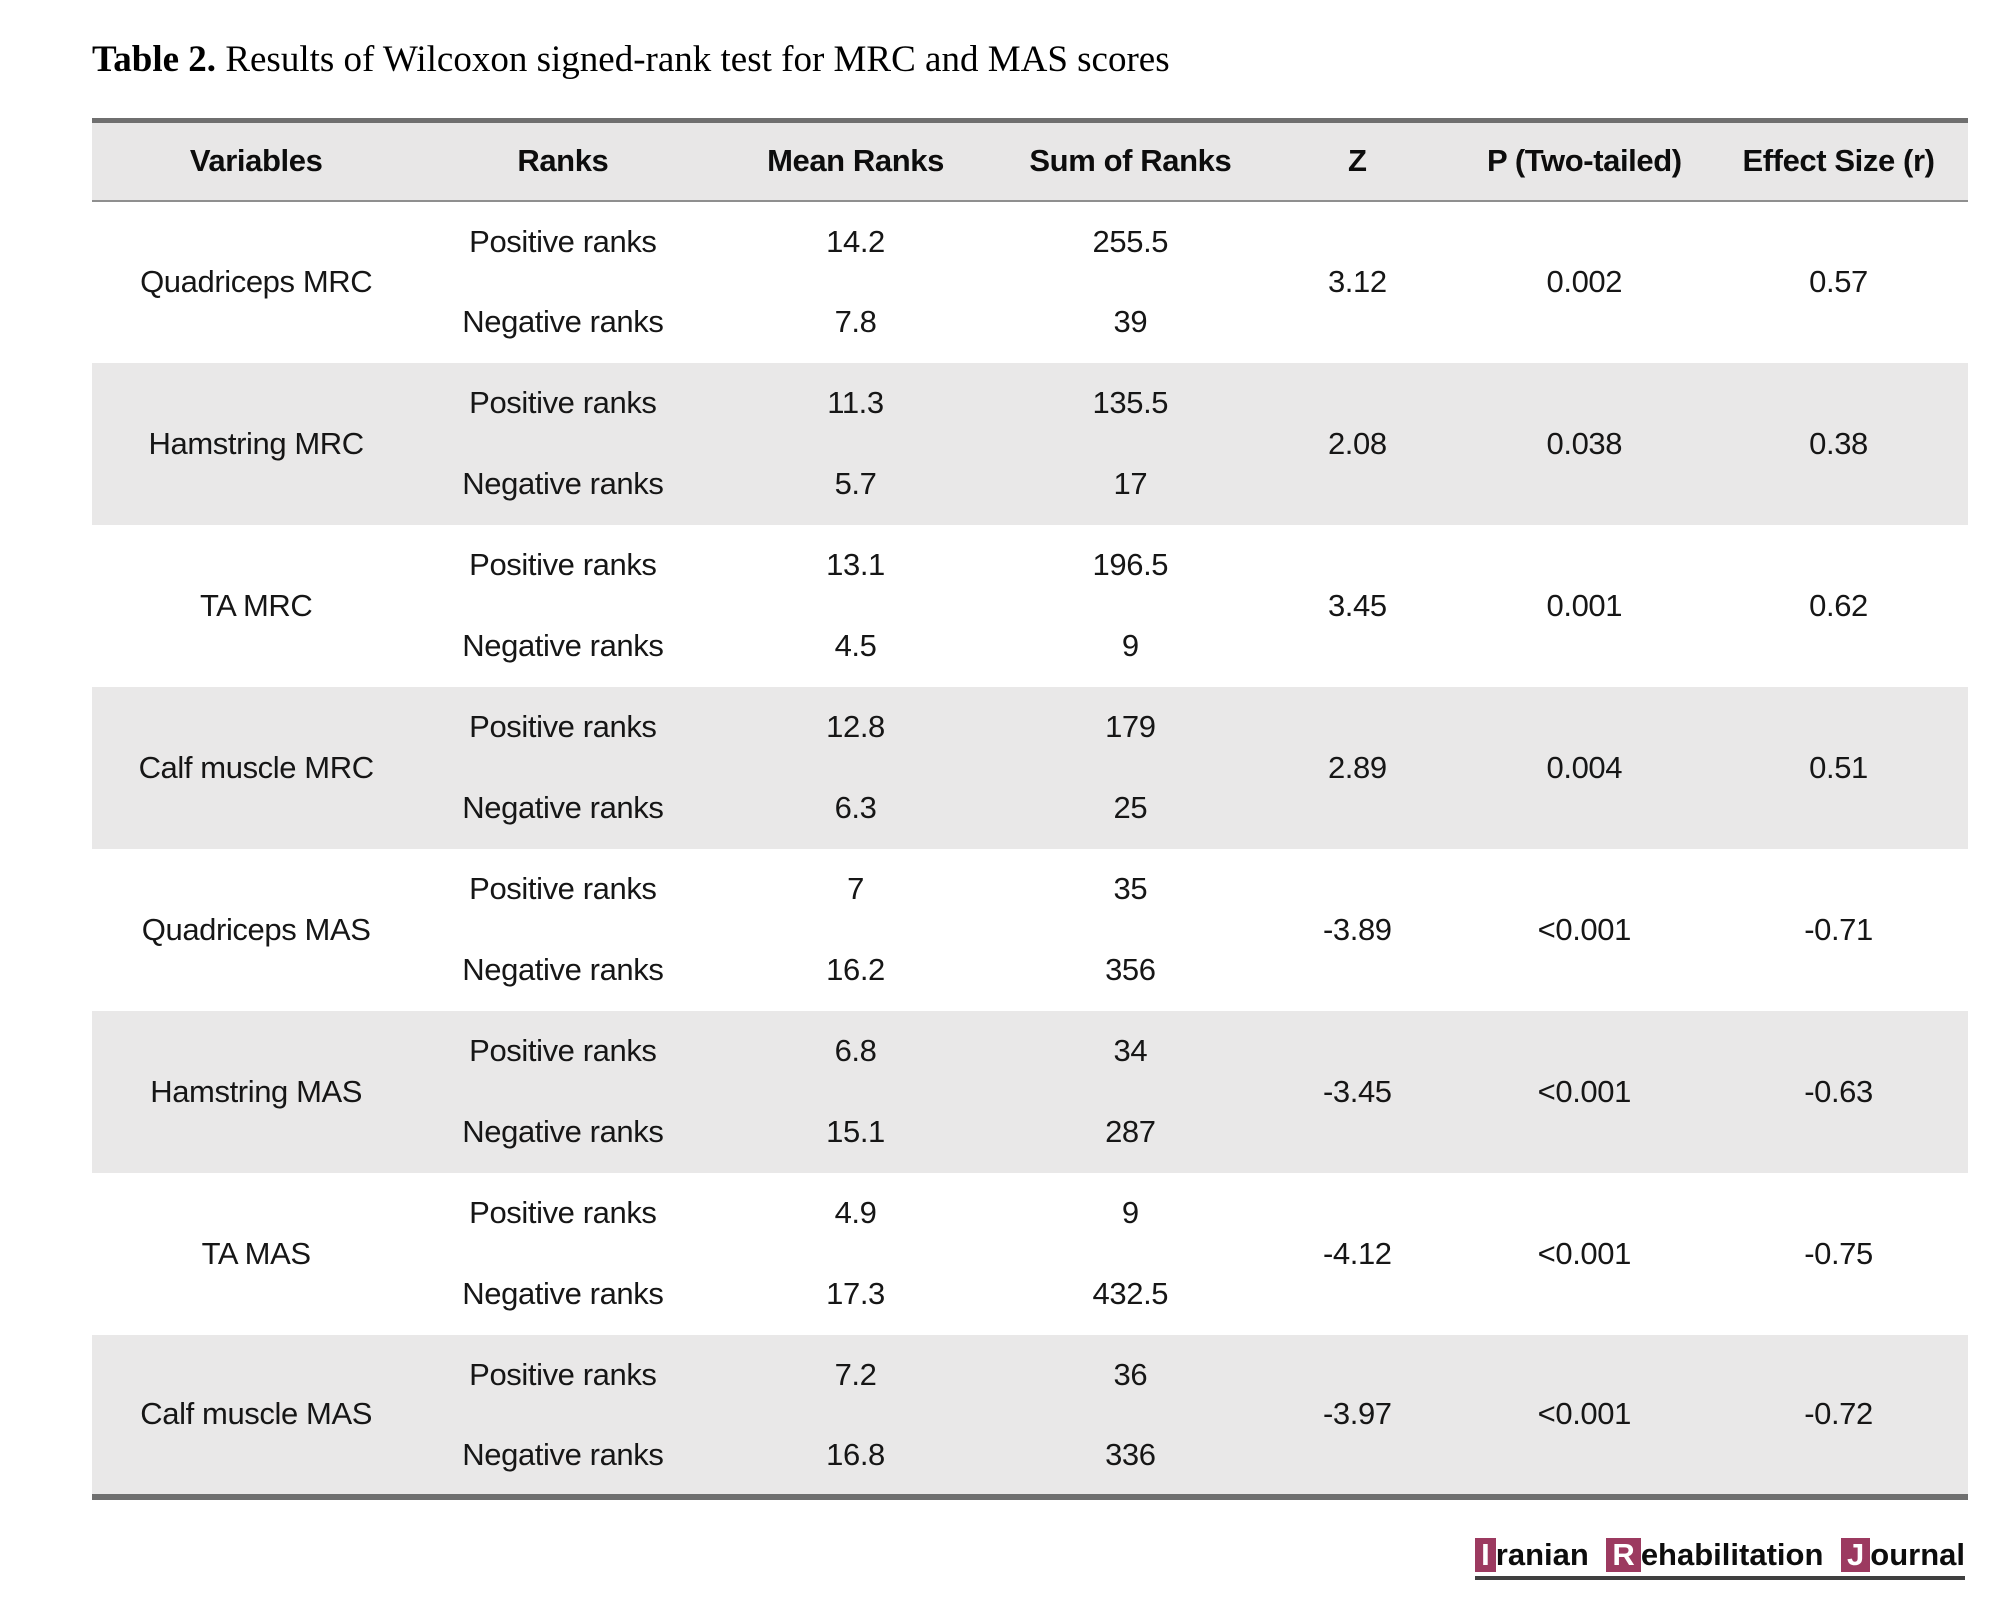 The image size is (2000, 1608). What do you see at coordinates (855, 564) in the screenshot?
I see `positive-mean-rank-cell: 13.1` at bounding box center [855, 564].